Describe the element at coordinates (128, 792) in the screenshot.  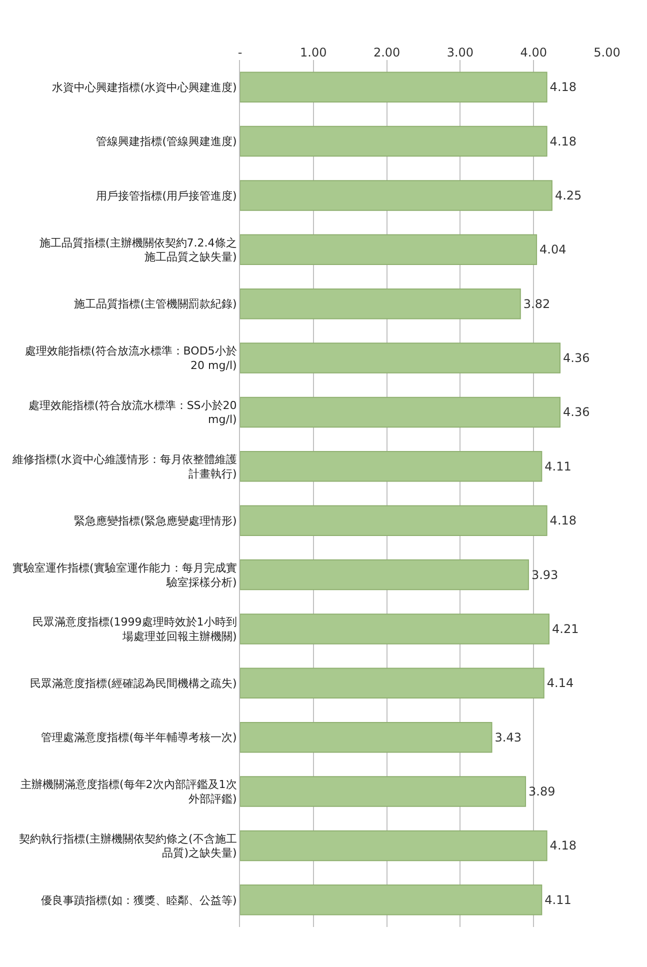
I see `y-tick-label: 主辦機關滿意度指標(每年2次內部評鑑及1次外部評鑑)` at that location.